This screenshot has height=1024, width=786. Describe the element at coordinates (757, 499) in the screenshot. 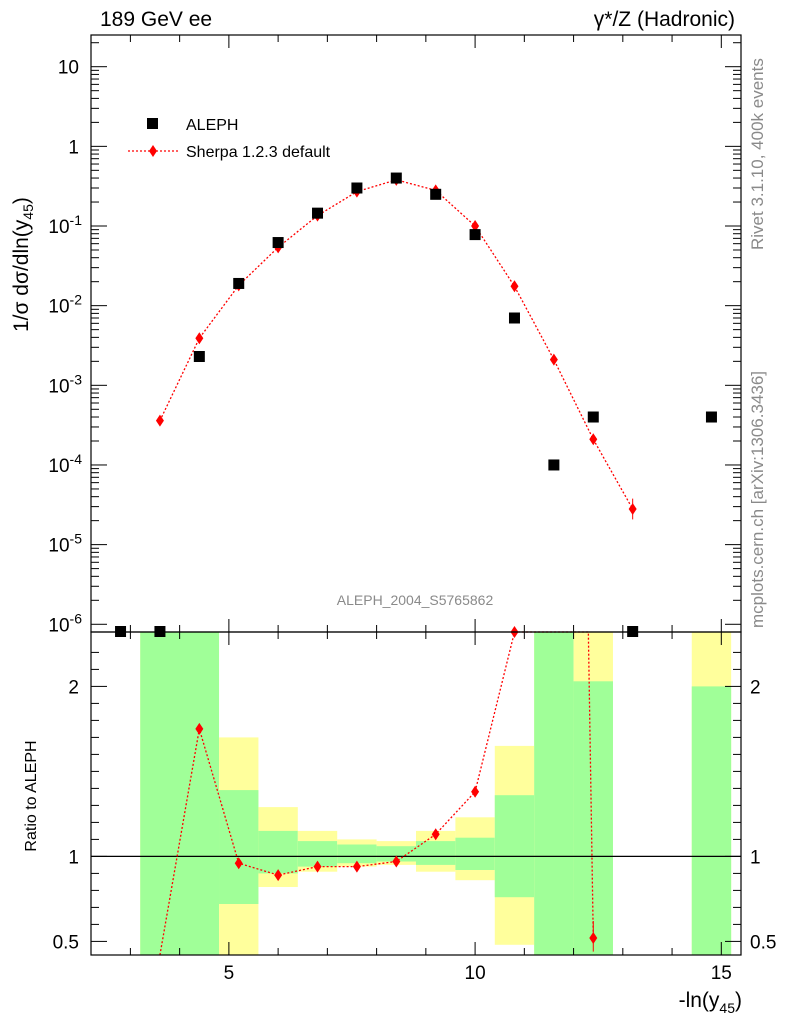

I see `mcplots-label: mcplots.cern.ch [arXiv:1306.3436]` at that location.